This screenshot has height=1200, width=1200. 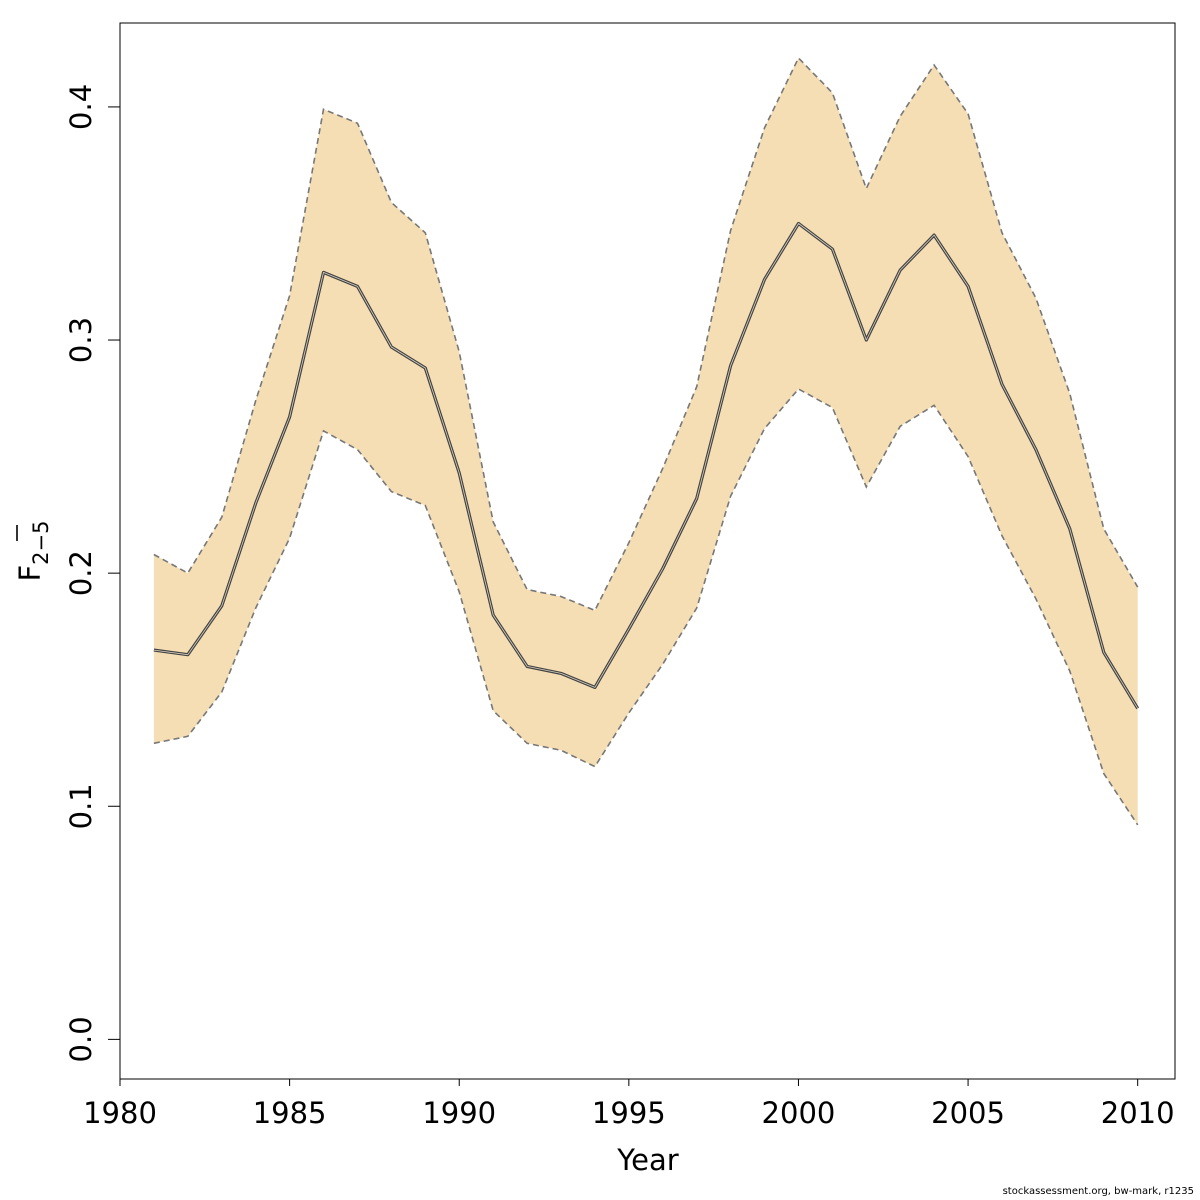 I want to click on x-tick-label: 2000, so click(x=799, y=1113).